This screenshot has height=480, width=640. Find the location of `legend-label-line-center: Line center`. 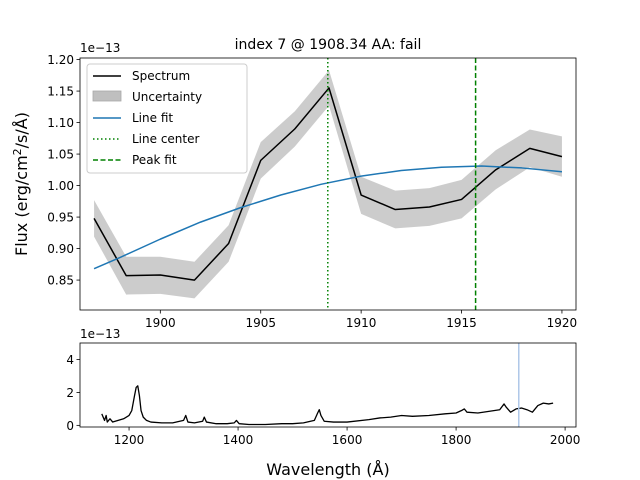

legend-label-line-center: Line center is located at coordinates (165, 139).